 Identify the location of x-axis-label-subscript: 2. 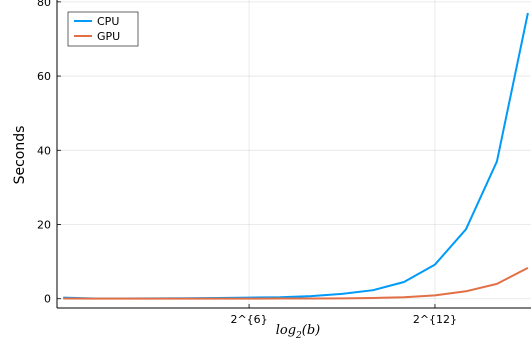
(298, 336).